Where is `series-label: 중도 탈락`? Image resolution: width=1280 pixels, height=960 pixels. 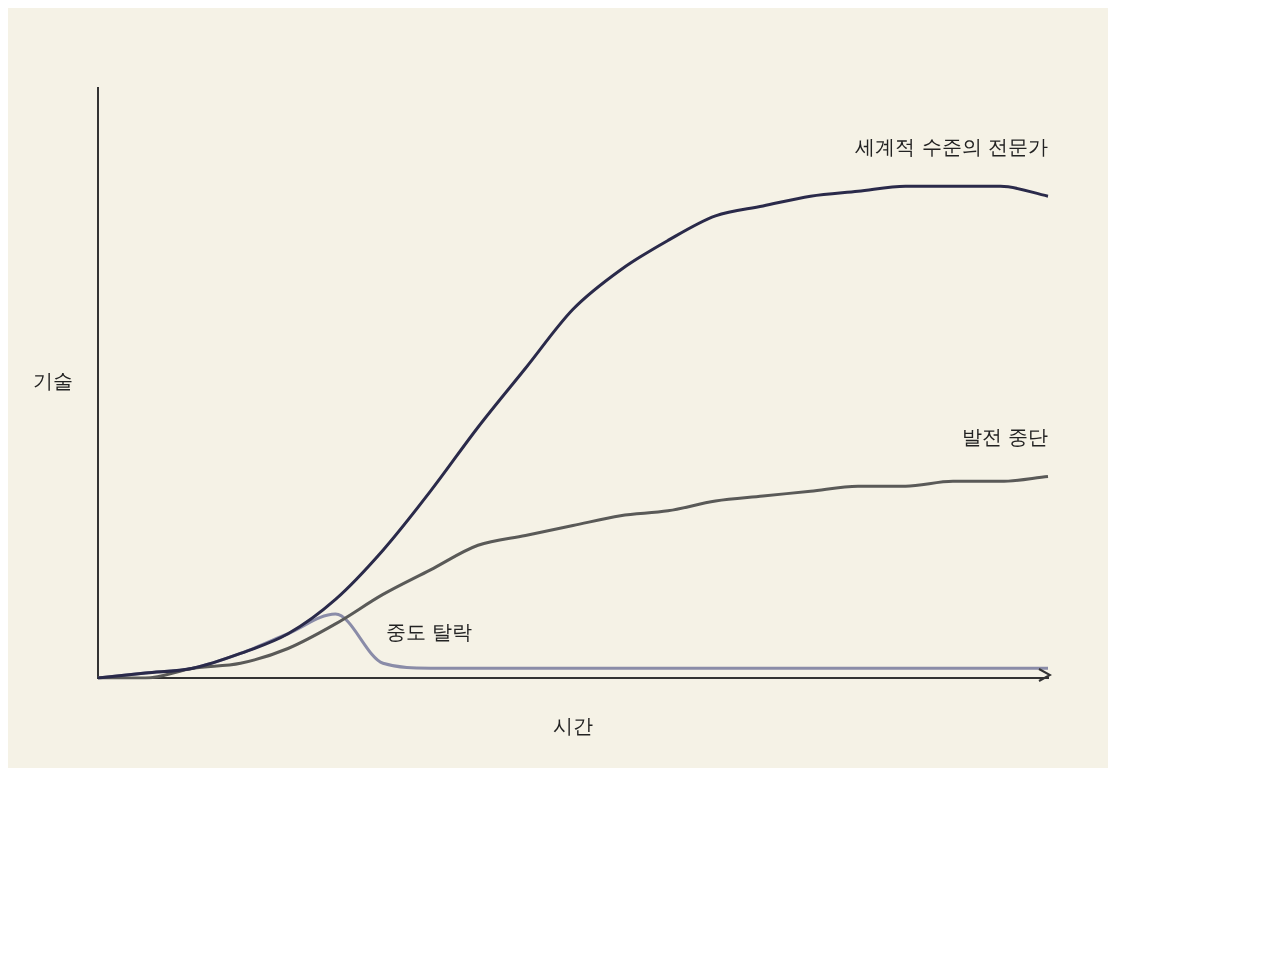 series-label: 중도 탈락 is located at coordinates (428, 632).